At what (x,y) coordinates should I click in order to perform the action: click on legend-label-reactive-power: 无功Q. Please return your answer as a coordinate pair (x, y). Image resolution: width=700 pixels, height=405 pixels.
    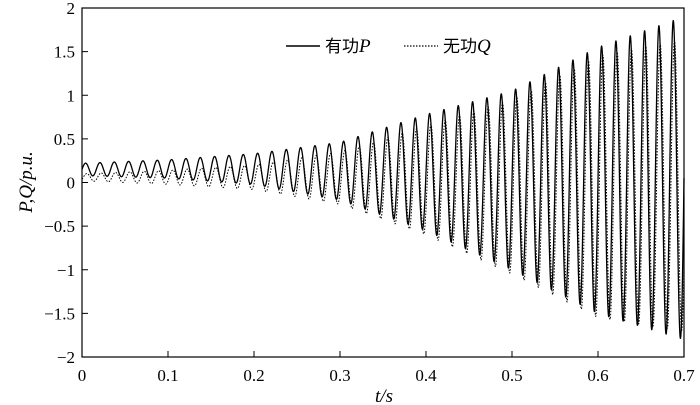
    Looking at the image, I should click on (467, 46).